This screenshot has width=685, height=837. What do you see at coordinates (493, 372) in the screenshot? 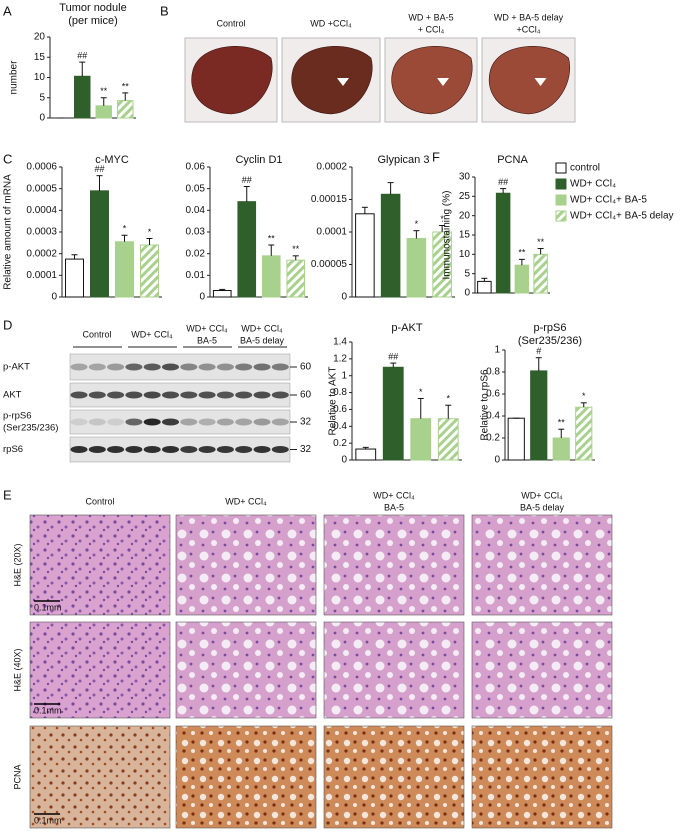
I see `y-tick-label: 0.8` at bounding box center [493, 372].